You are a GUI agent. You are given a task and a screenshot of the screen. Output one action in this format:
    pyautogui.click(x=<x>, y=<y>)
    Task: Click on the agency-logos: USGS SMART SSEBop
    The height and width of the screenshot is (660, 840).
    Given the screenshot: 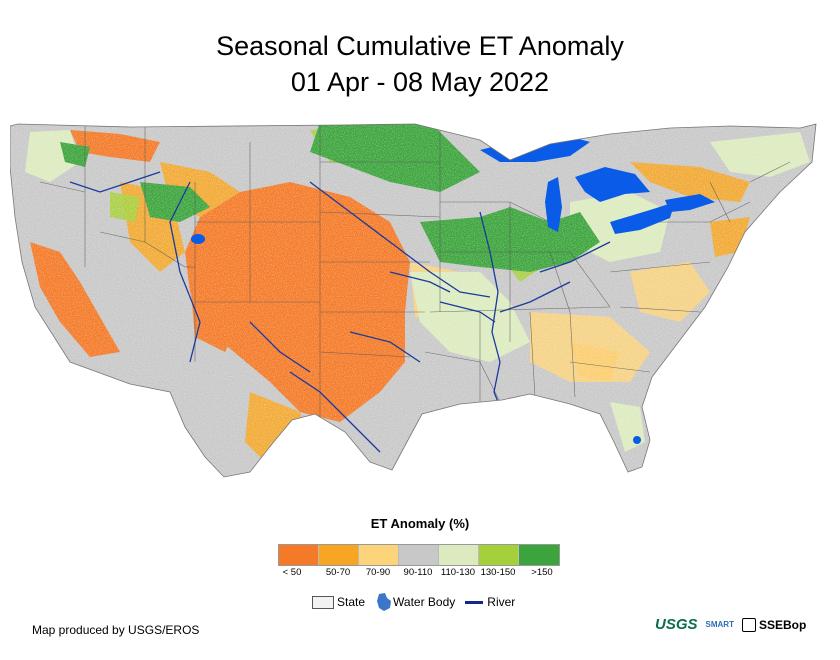 What is the action you would take?
    pyautogui.click(x=730, y=624)
    